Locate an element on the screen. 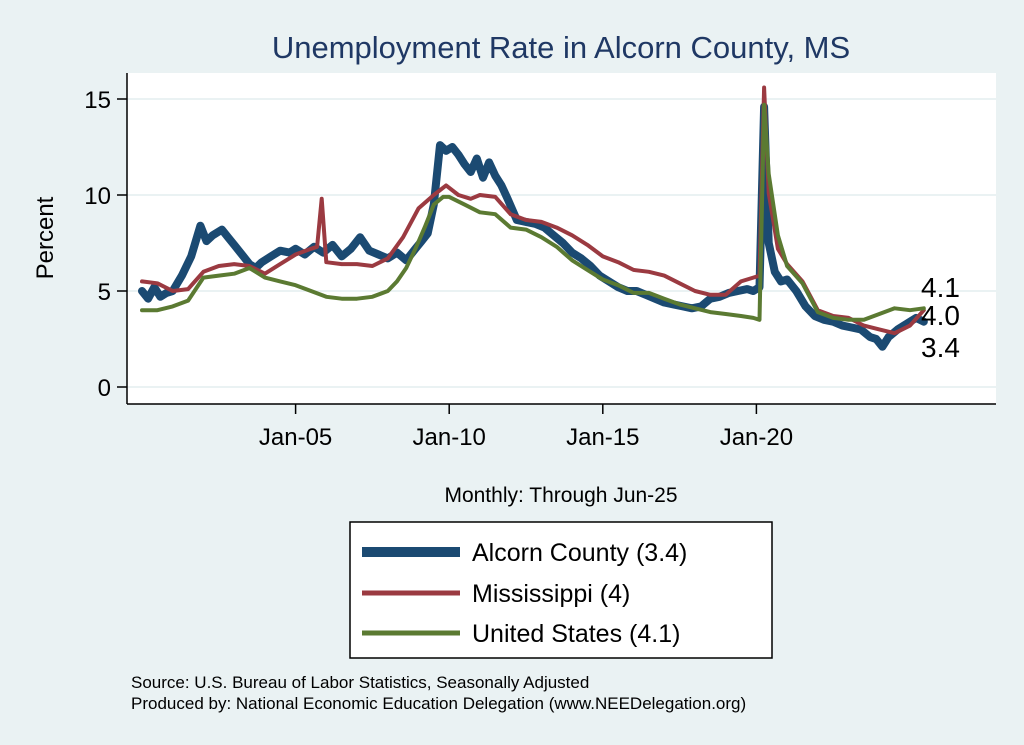 The width and height of the screenshot is (1024, 745). y-axis-ticks: 0 5 10 15 is located at coordinates (105, 244).